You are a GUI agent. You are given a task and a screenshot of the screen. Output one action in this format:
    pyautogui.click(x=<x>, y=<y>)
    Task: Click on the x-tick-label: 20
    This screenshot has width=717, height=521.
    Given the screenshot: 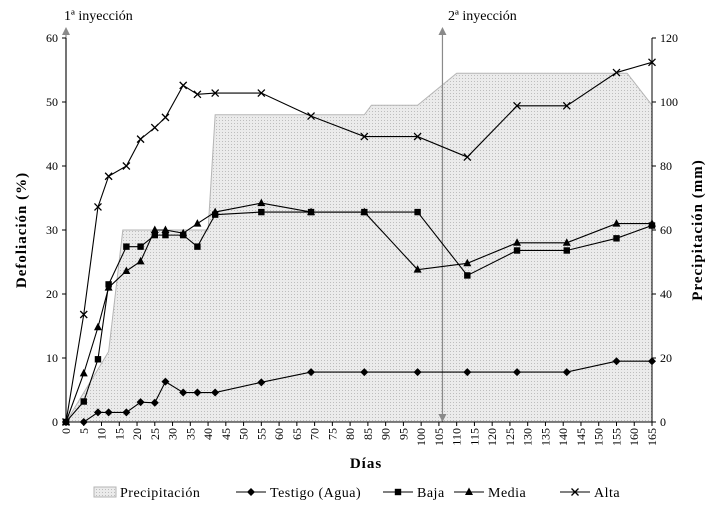 What is the action you would take?
    pyautogui.click(x=137, y=434)
    